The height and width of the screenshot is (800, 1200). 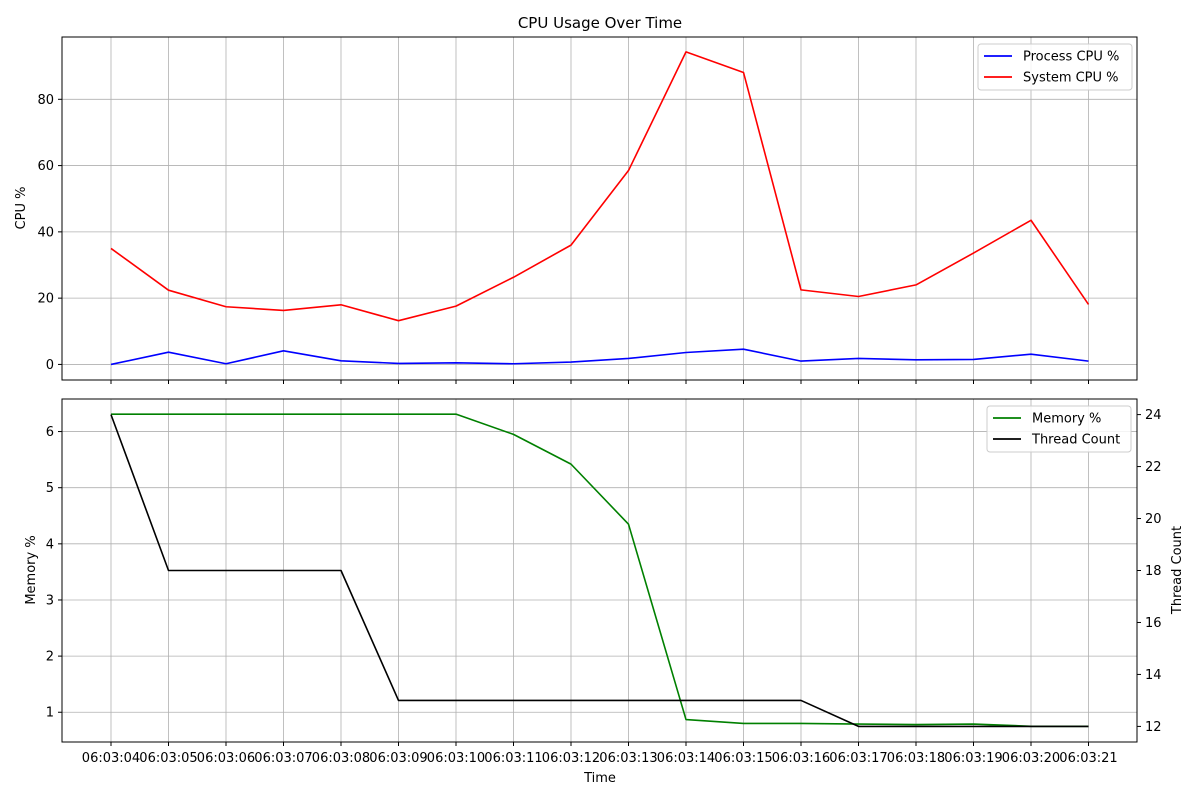 I want to click on x-tick-label: 06:03:05, so click(x=168, y=758).